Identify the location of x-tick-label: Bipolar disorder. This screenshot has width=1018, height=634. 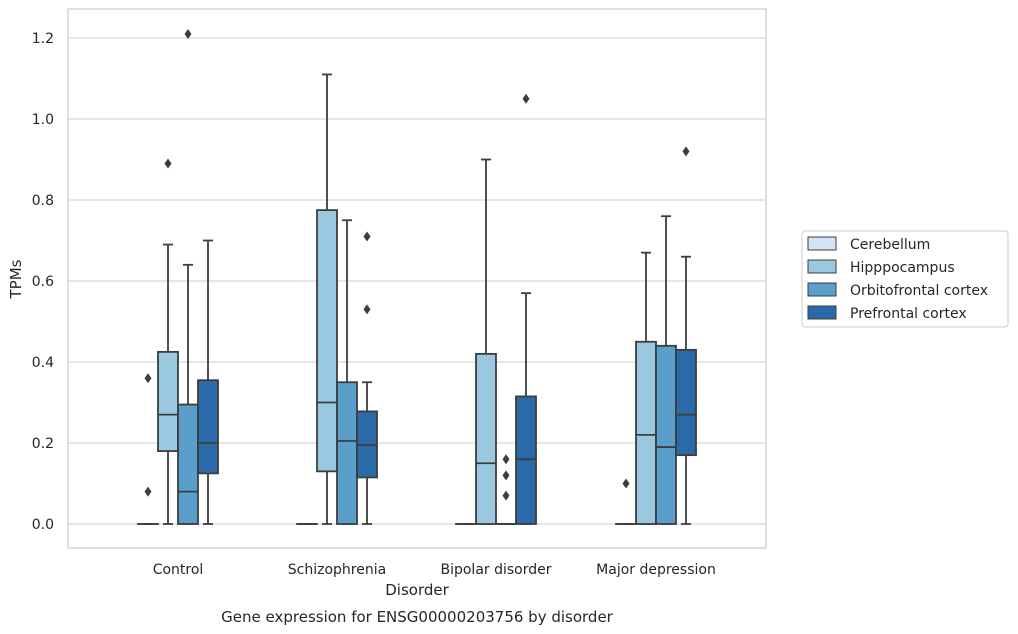
(495, 570).